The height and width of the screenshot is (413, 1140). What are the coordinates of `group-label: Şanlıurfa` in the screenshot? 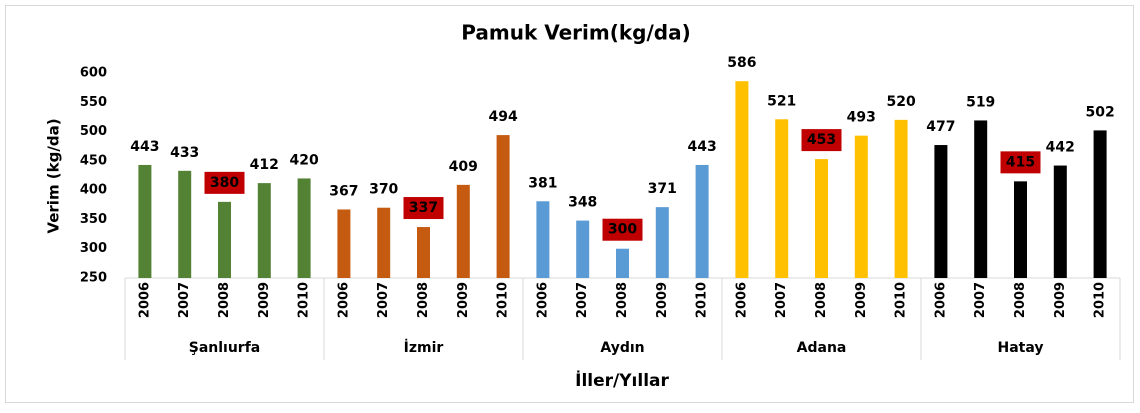 It's located at (225, 348).